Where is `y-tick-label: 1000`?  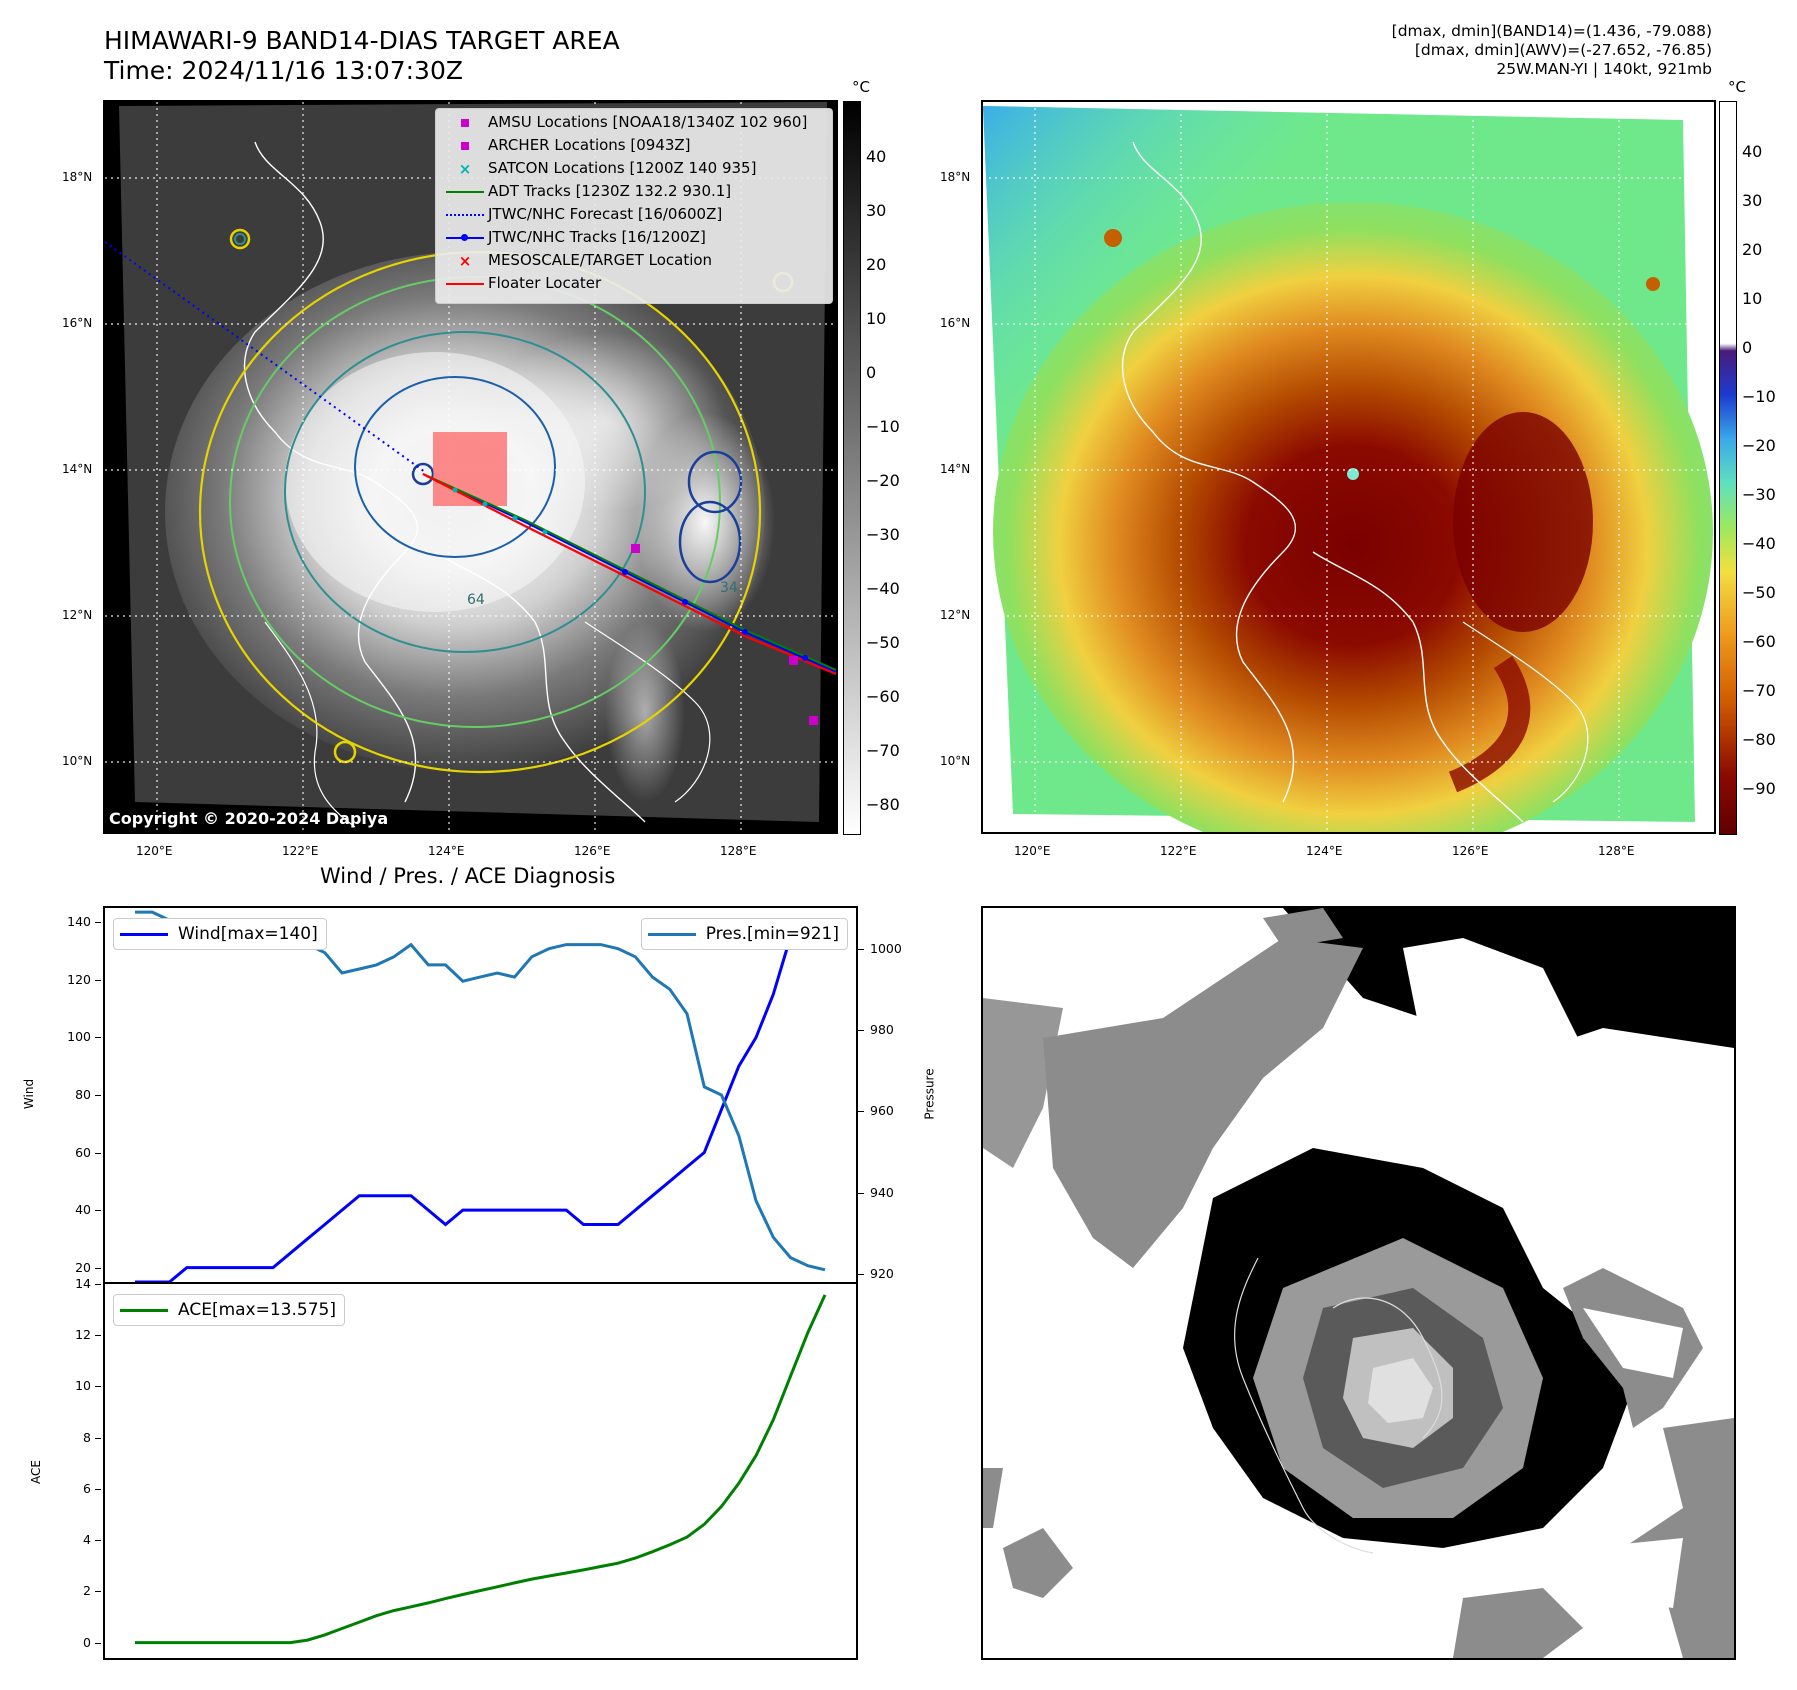
y-tick-label: 1000 is located at coordinates (886, 948).